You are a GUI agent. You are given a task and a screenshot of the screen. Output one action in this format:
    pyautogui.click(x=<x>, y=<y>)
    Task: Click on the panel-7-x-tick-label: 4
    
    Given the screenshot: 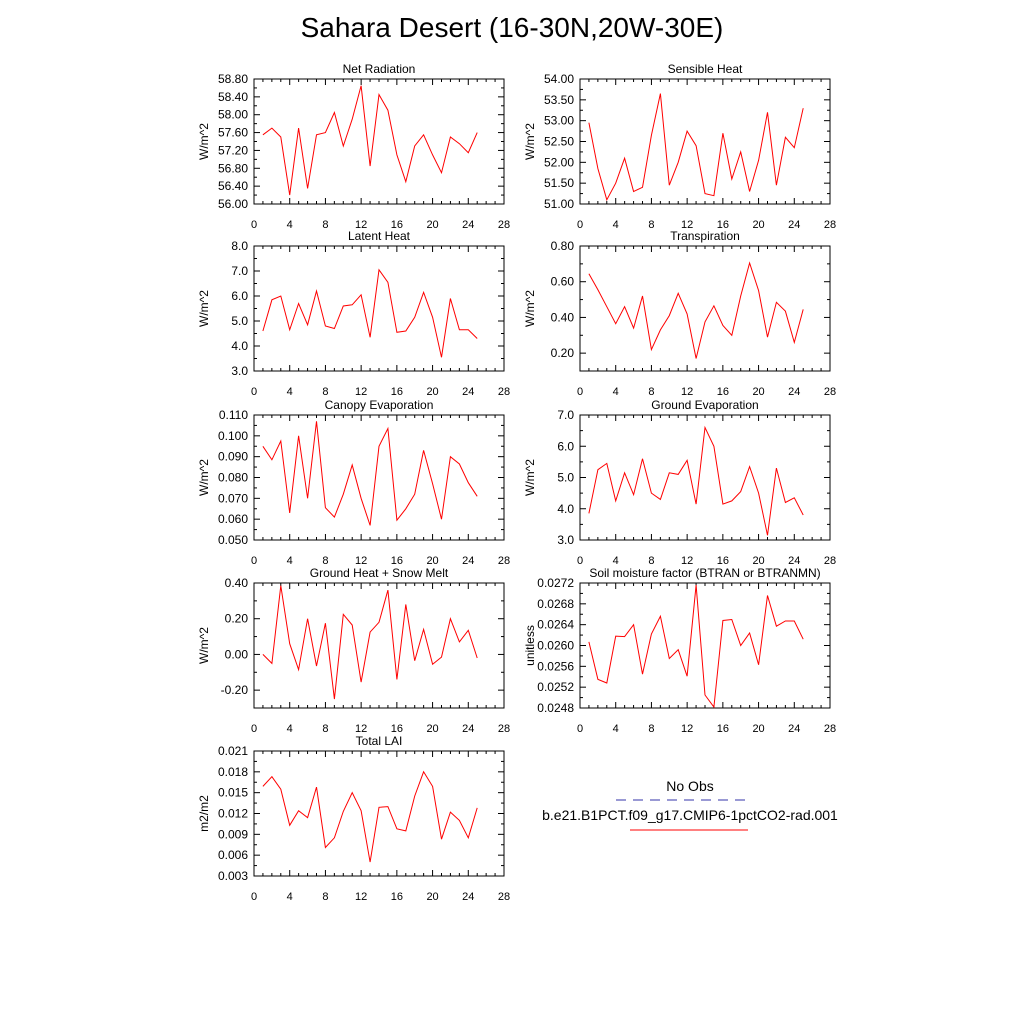 What is the action you would take?
    pyautogui.click(x=290, y=729)
    